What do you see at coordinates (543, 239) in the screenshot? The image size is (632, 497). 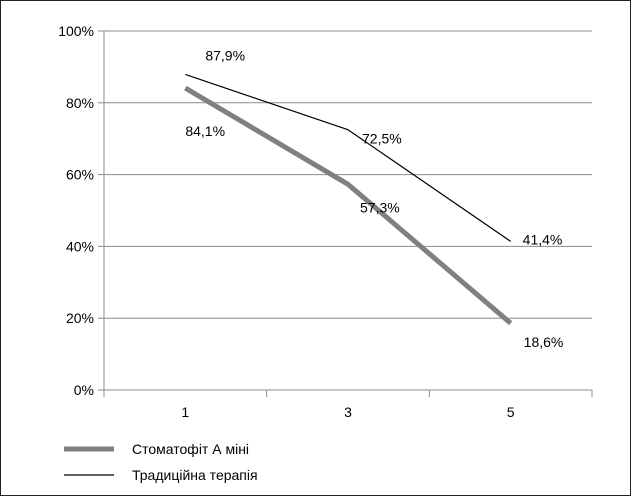 I see `data-label-s1-2: 41,4%` at bounding box center [543, 239].